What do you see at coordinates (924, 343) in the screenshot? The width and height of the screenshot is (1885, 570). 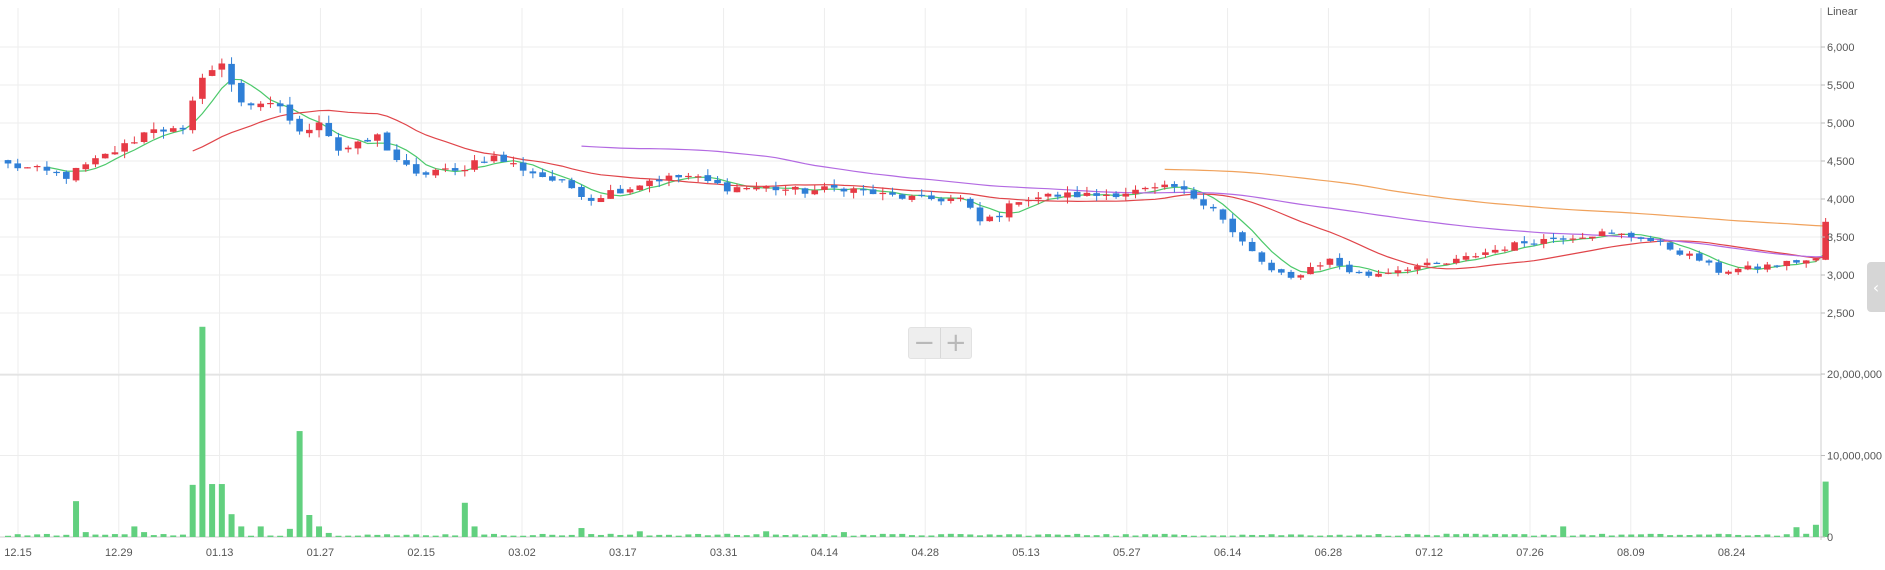 I see `zoom-out-button: −` at bounding box center [924, 343].